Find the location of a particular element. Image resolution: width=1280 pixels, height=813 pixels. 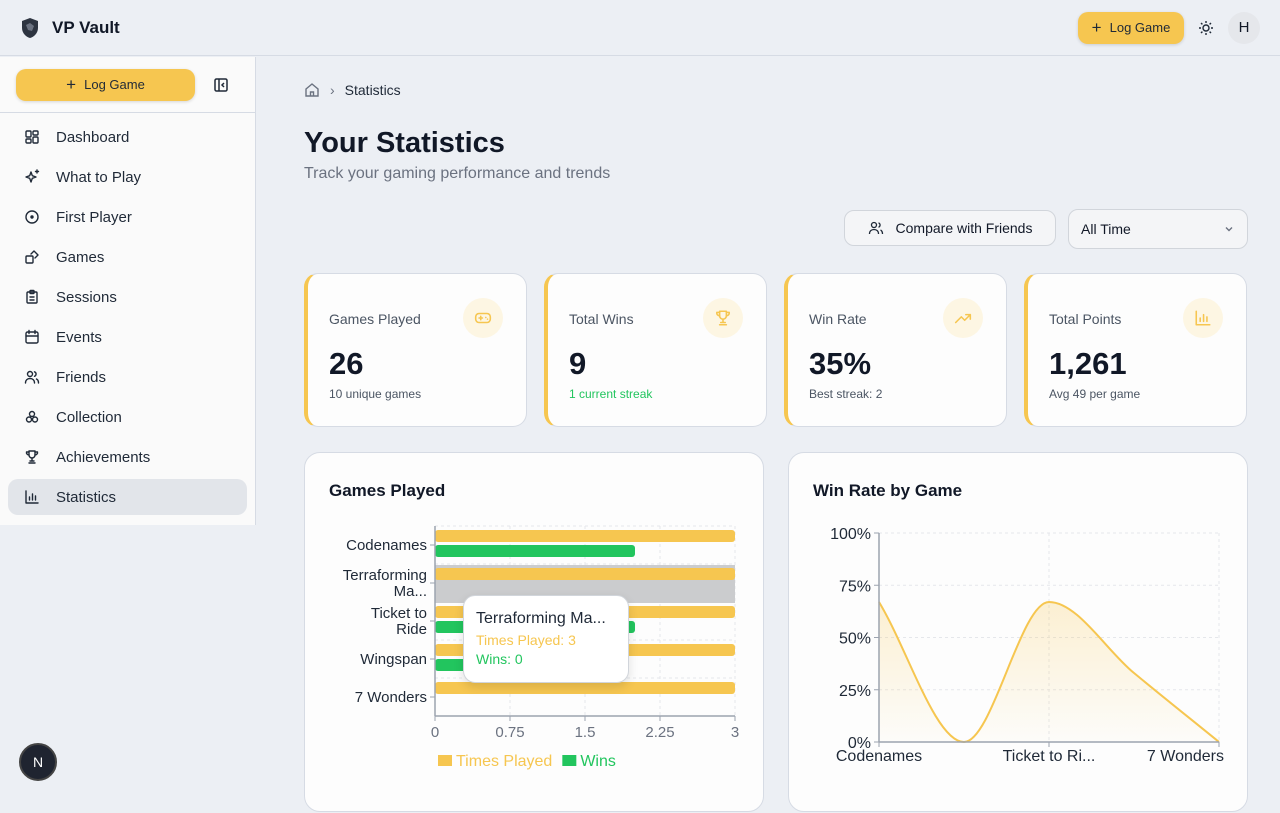

stat-value: 9 is located at coordinates (578, 363).